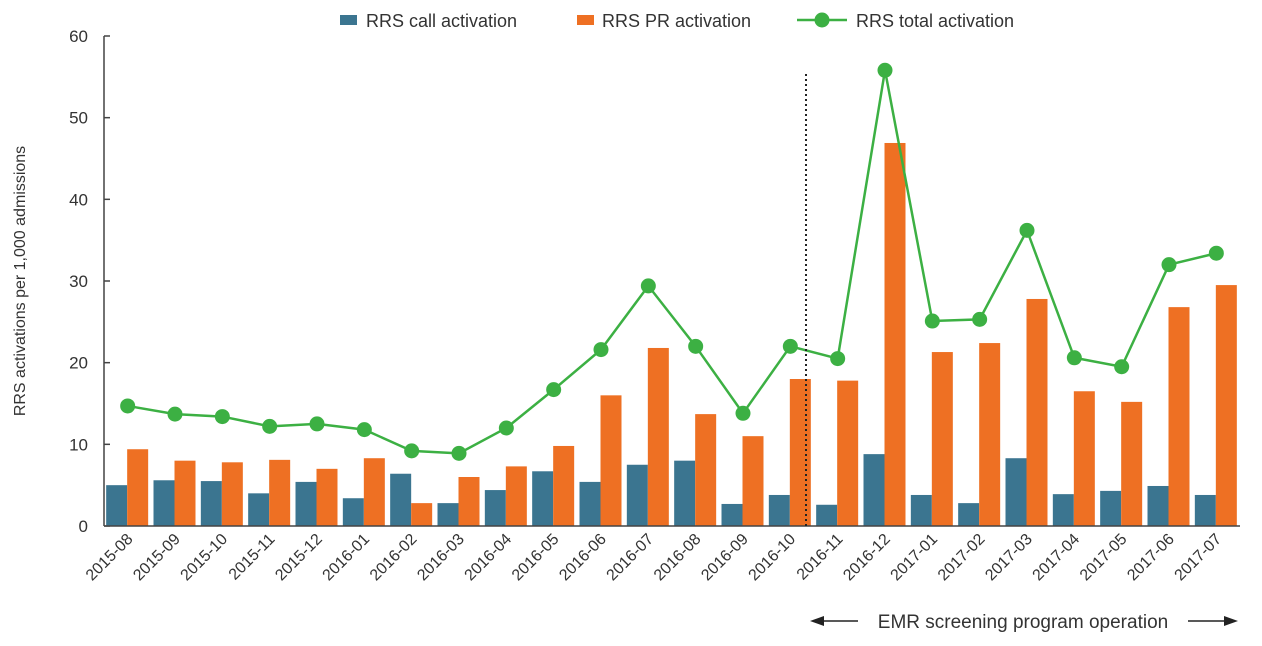  Describe the element at coordinates (631, 558) in the screenshot. I see `x-tick-label: 2016-07` at that location.